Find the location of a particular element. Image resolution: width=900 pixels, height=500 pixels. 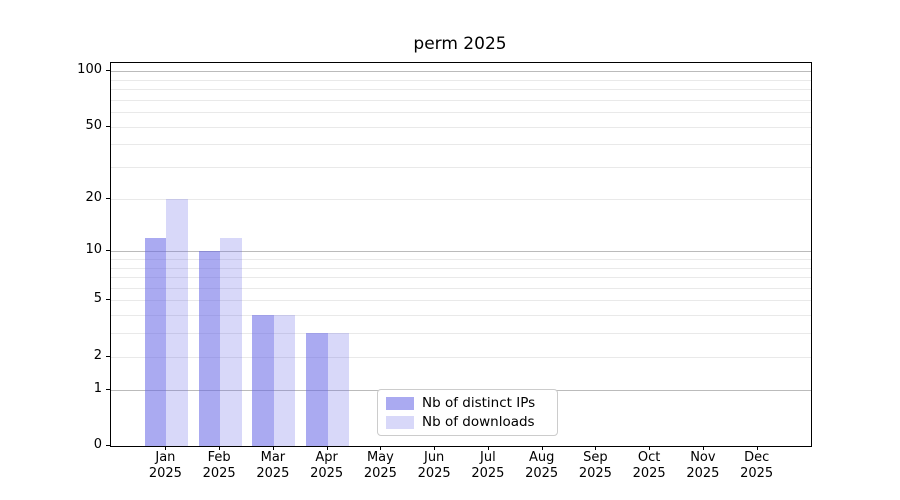

chart-title: perm 2025 is located at coordinates (460, 44).